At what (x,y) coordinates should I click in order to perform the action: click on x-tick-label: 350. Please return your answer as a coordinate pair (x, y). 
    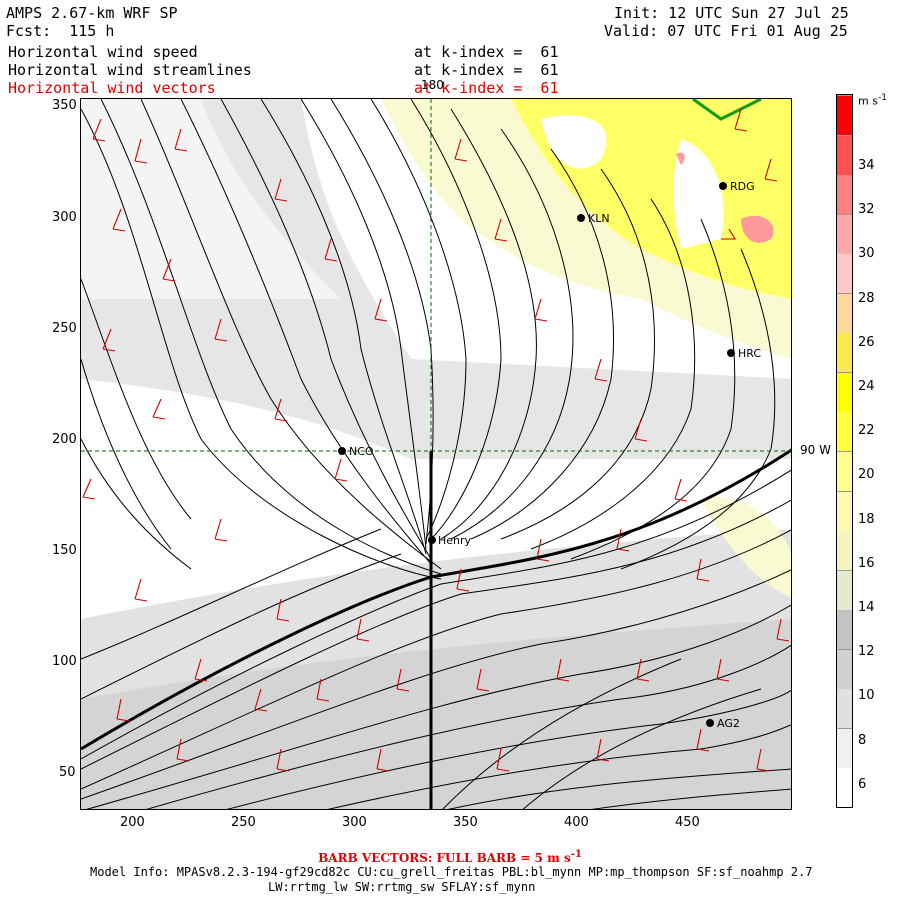
    Looking at the image, I should click on (465, 822).